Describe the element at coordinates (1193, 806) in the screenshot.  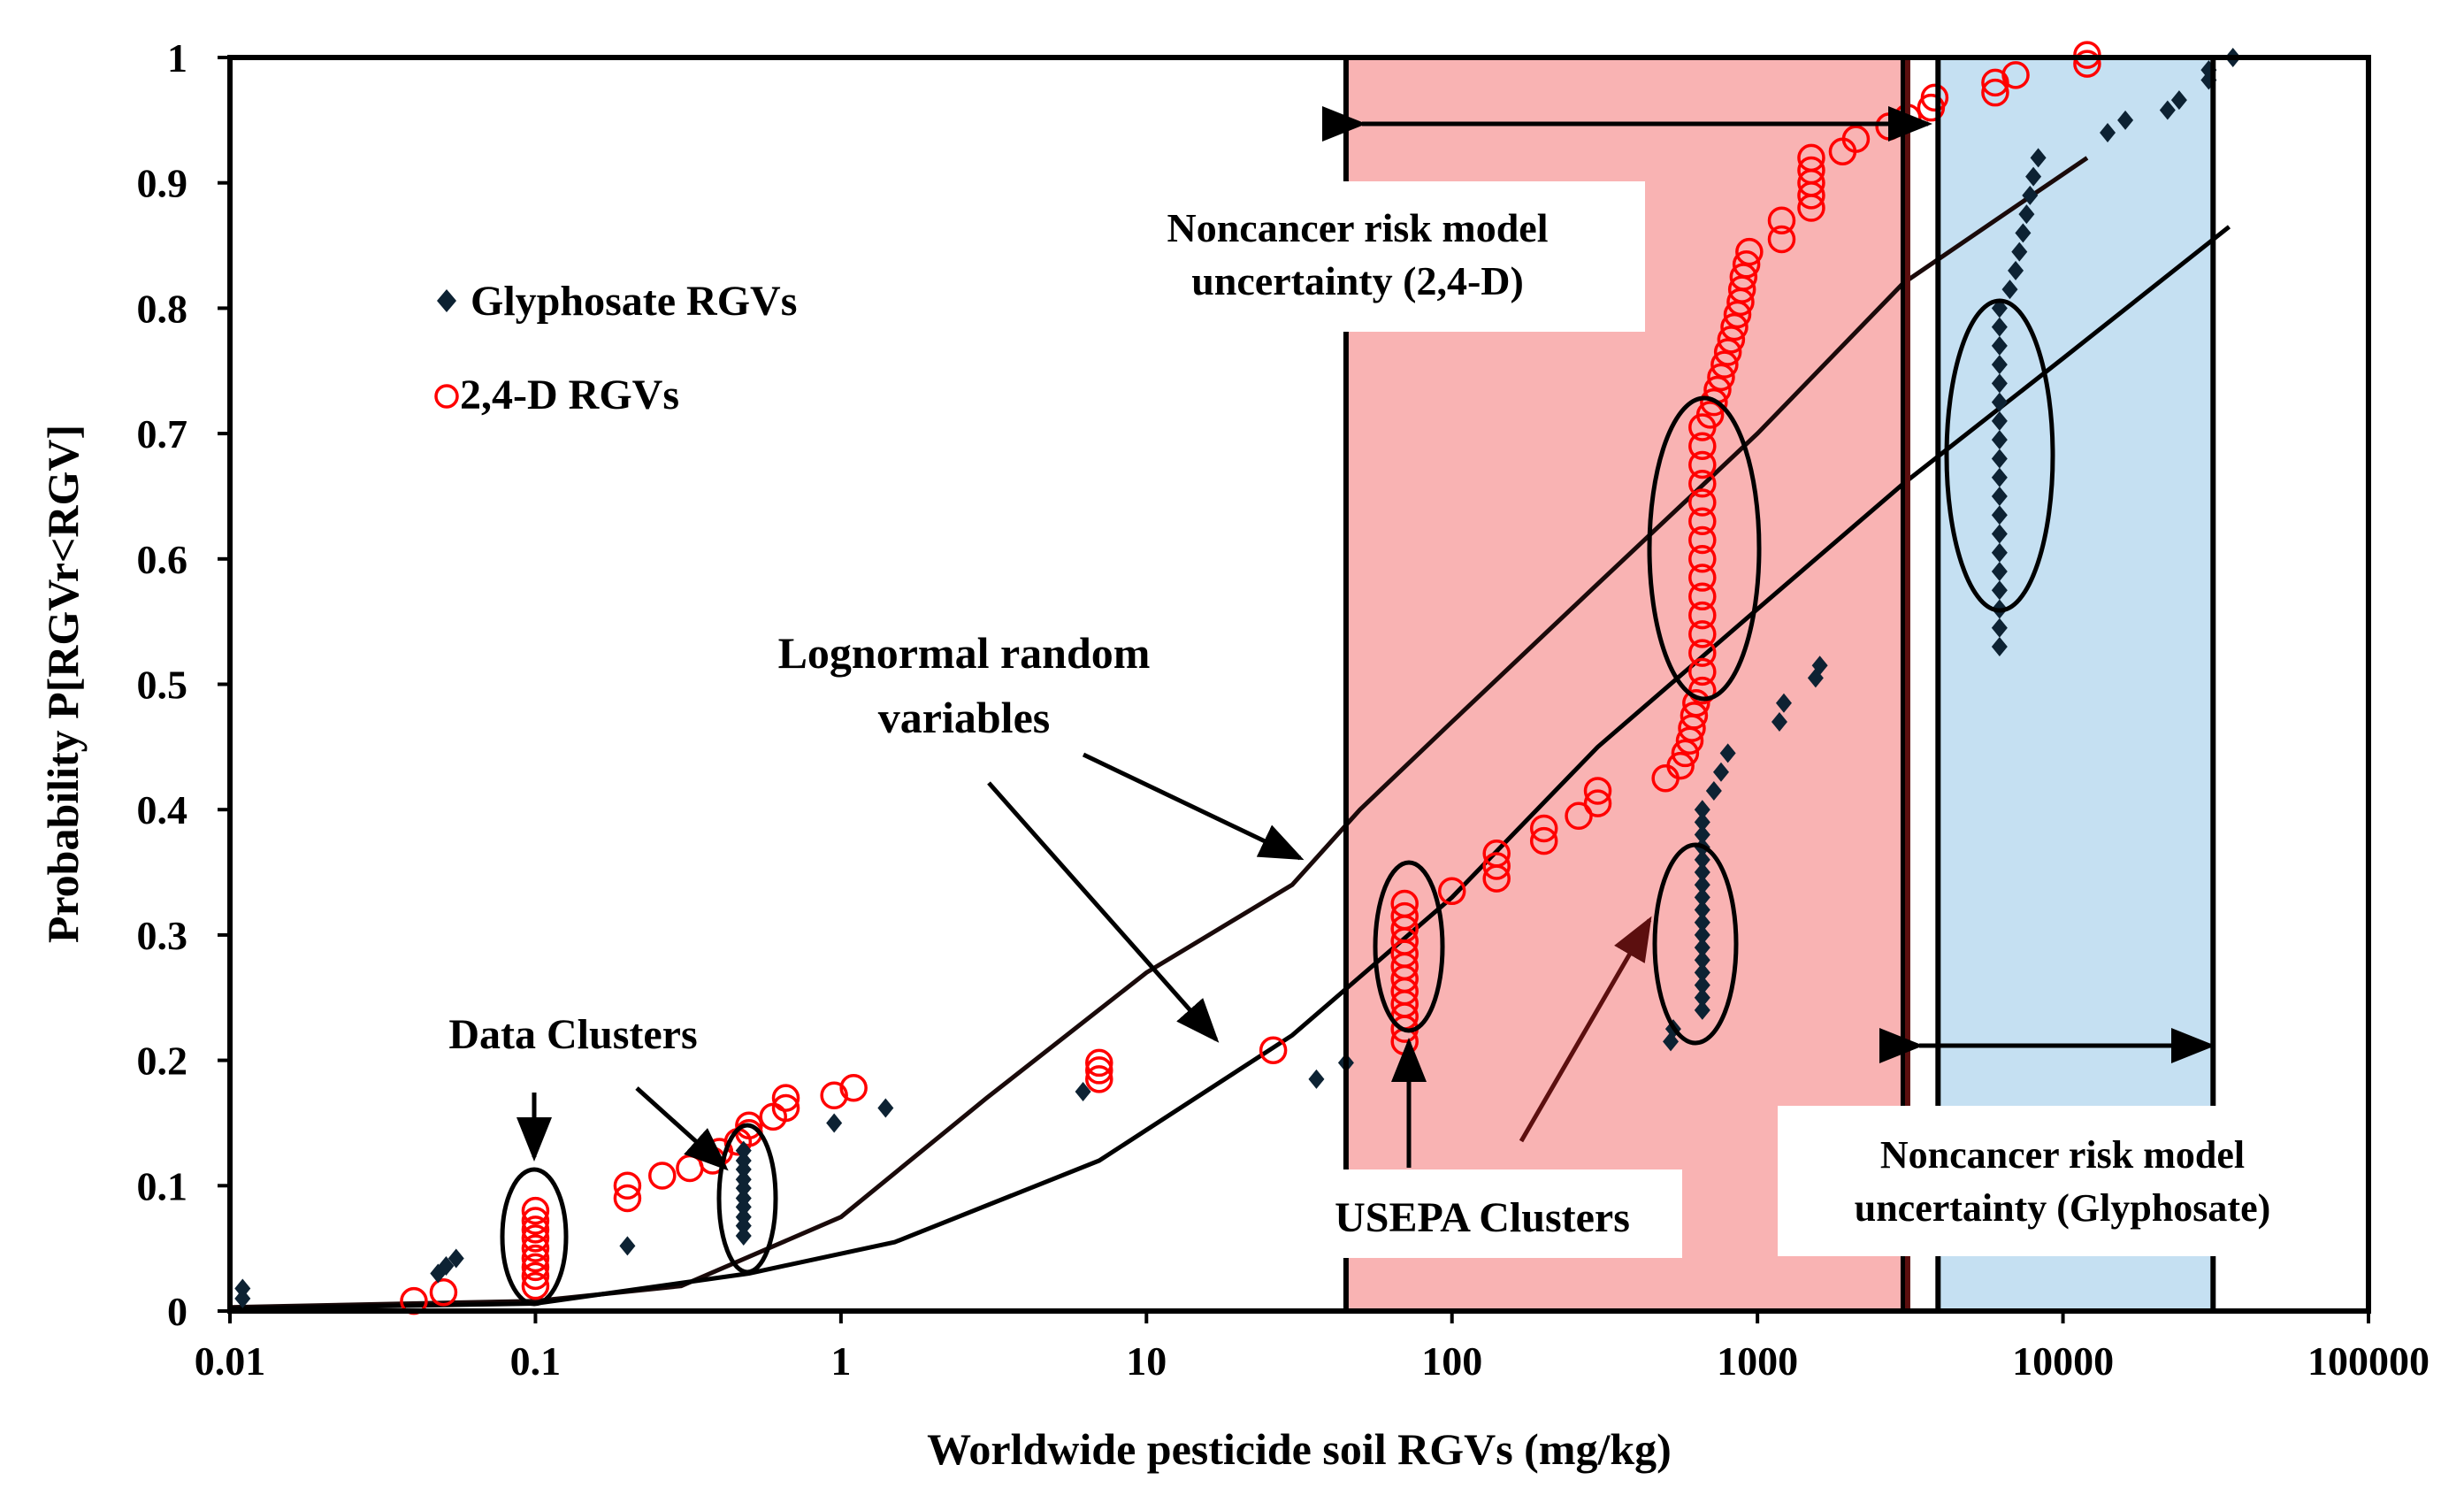
I see `arrow-lognormal-upper` at that location.